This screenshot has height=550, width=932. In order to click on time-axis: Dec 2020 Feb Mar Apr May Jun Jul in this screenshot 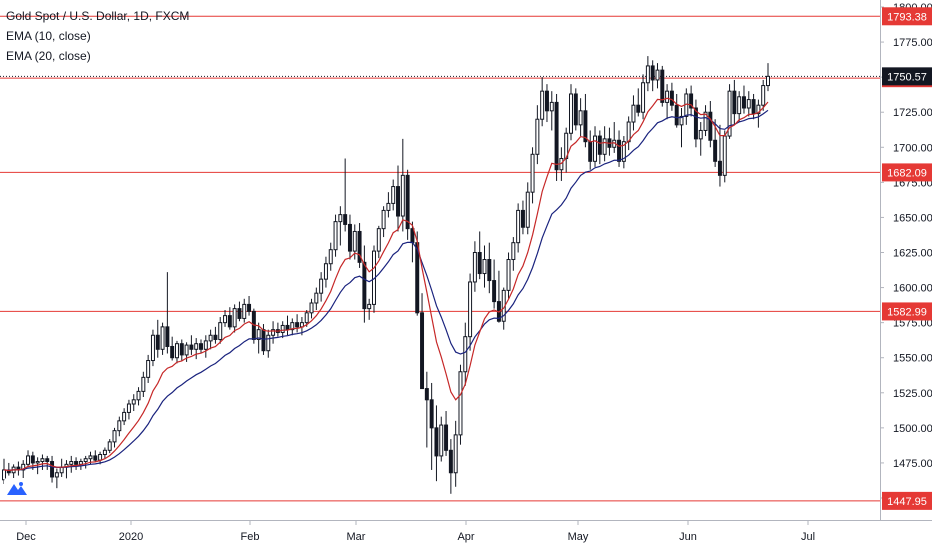, I will do `click(466, 531)`.